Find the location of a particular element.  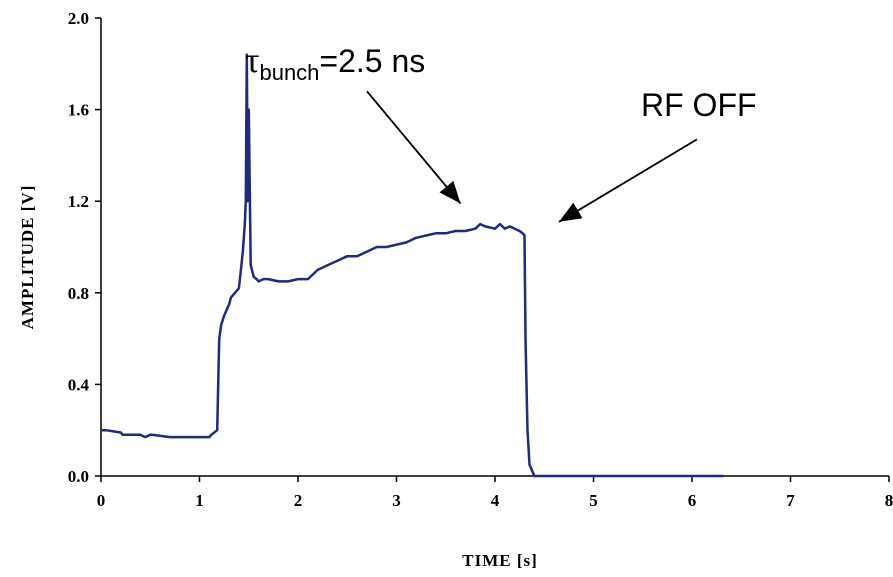

y-tick-label: 0.8 is located at coordinates (78, 293).